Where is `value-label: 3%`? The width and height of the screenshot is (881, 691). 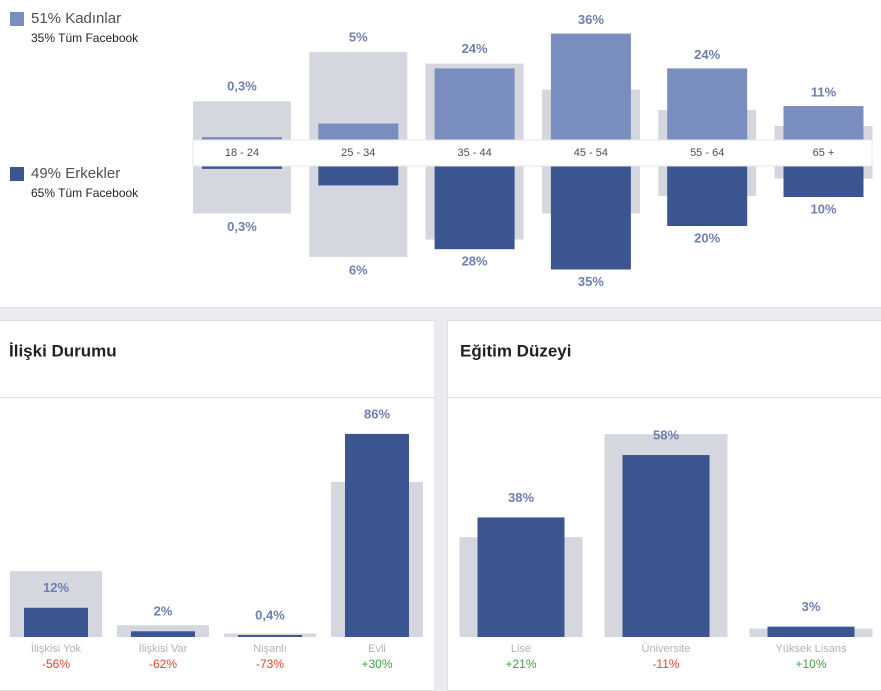
value-label: 3% is located at coordinates (811, 606).